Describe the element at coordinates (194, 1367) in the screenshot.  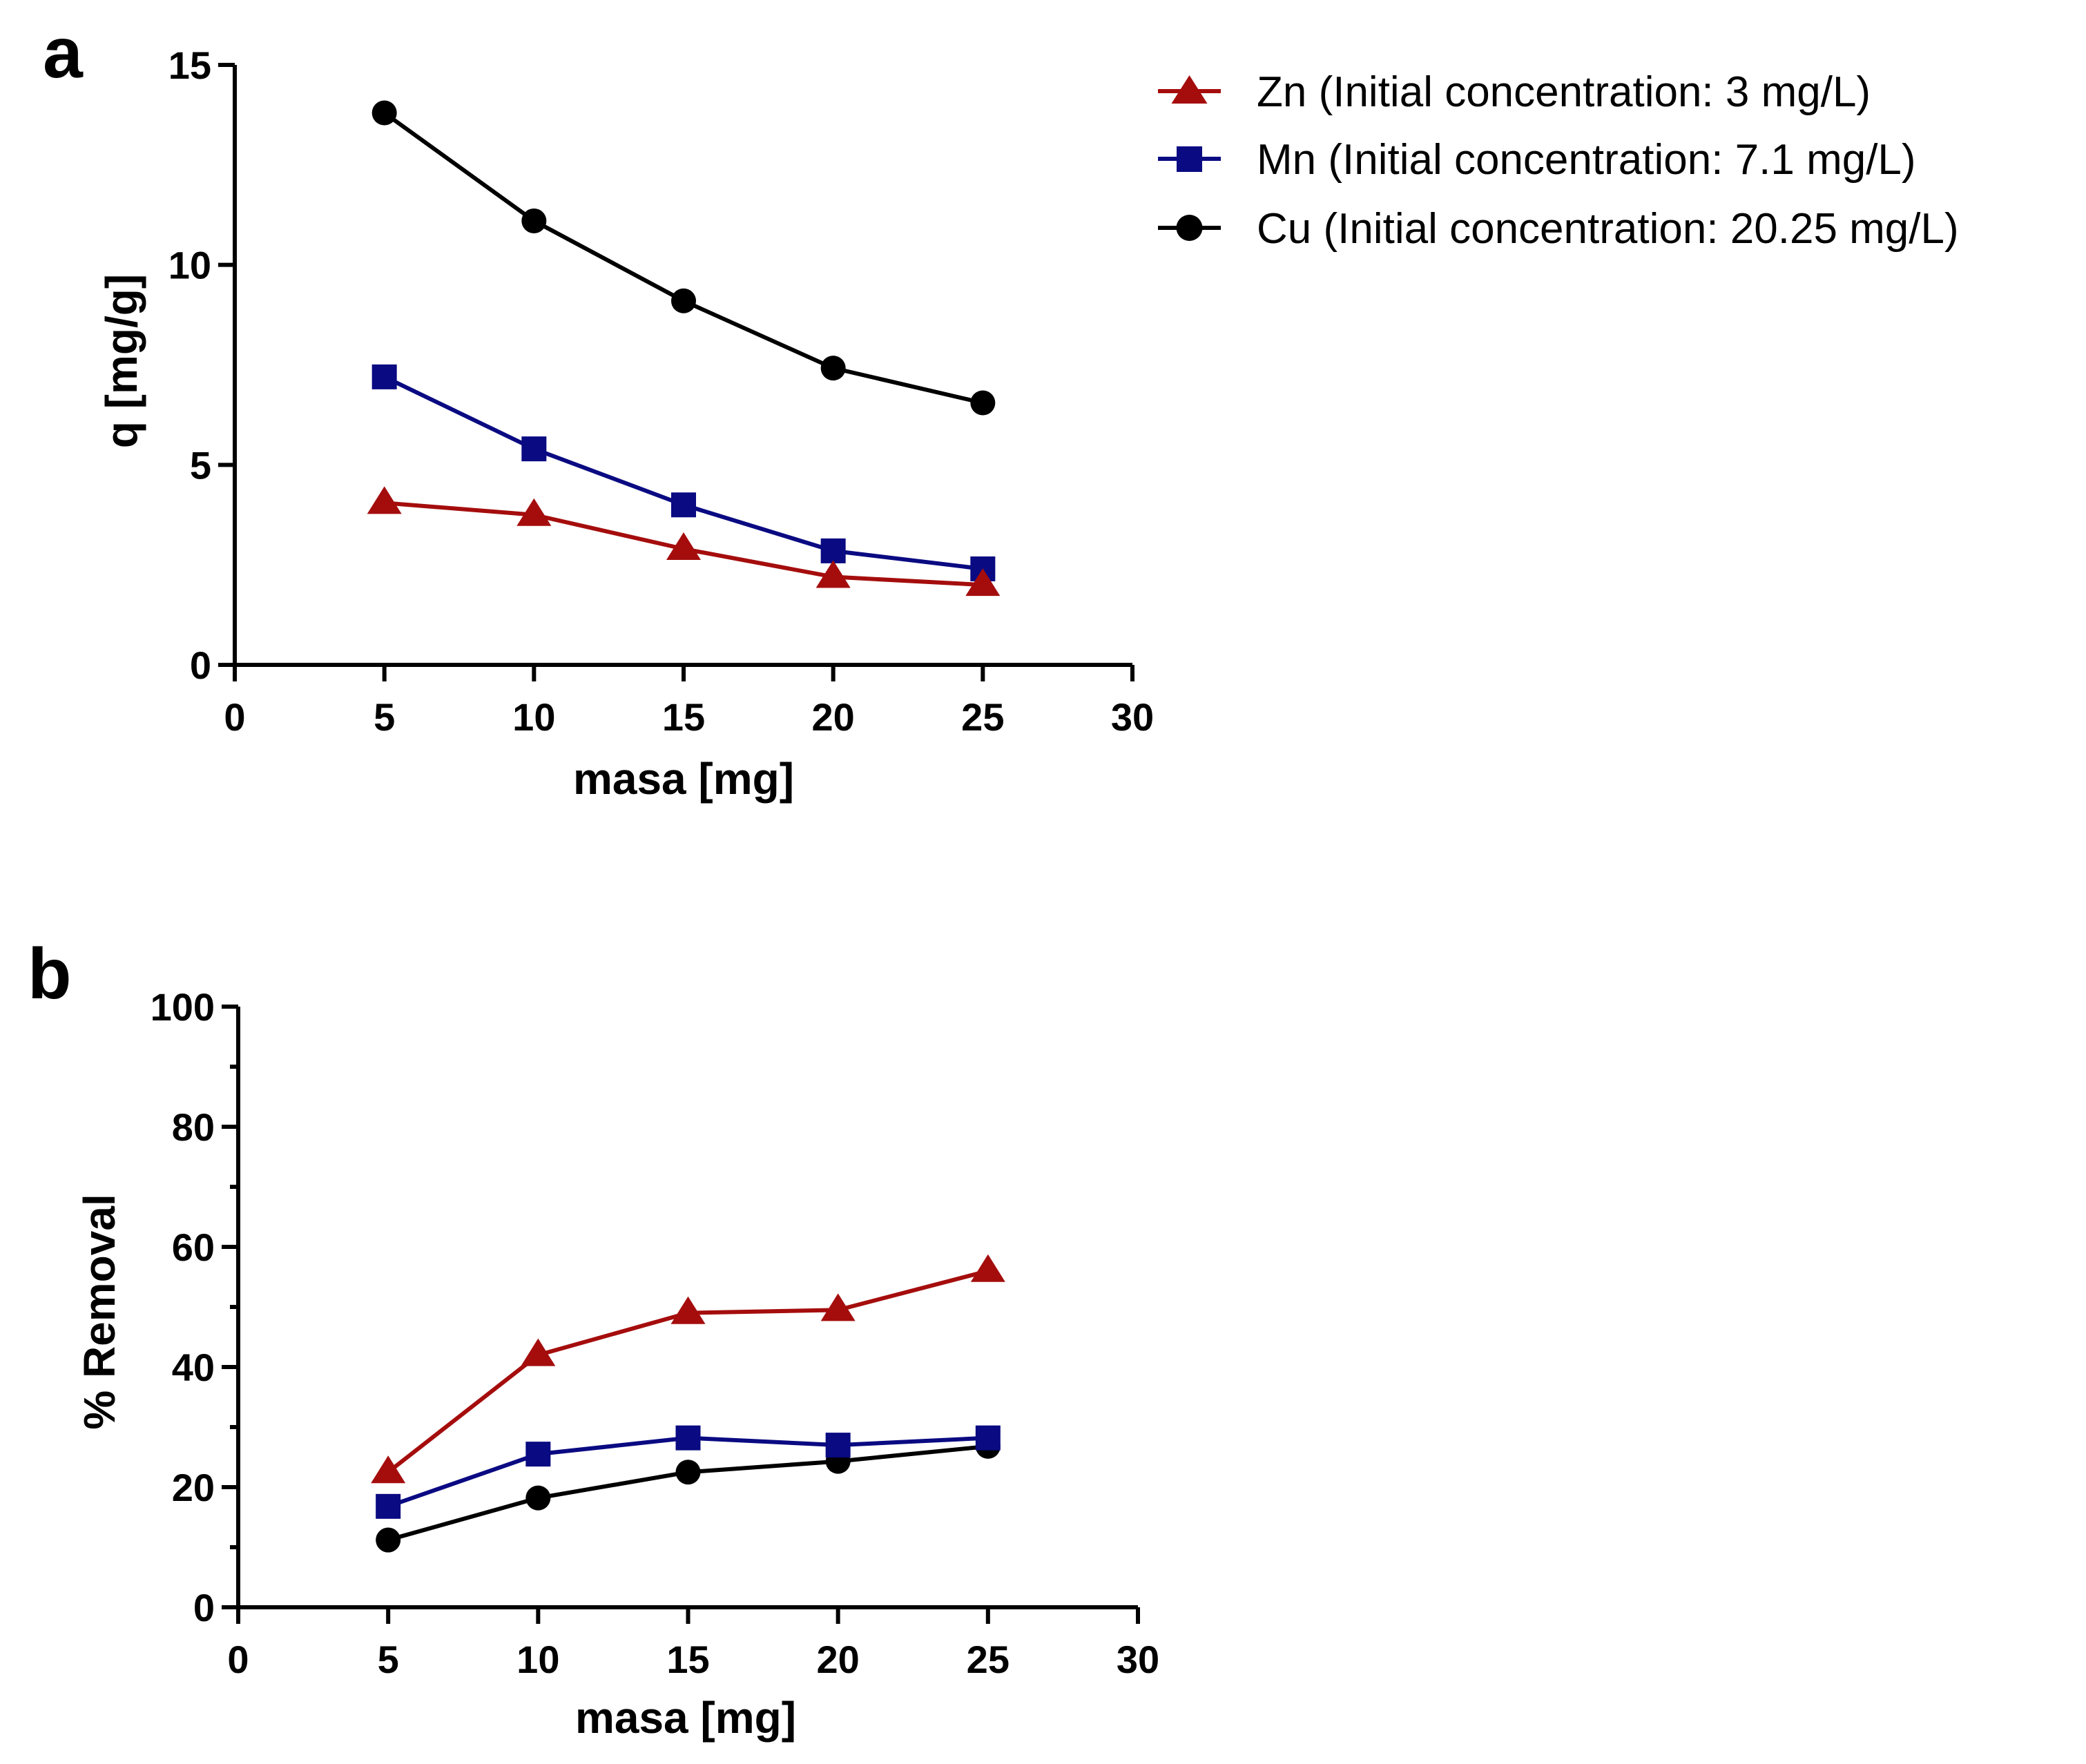
I see `chart-b-y-tick-label: 40` at that location.